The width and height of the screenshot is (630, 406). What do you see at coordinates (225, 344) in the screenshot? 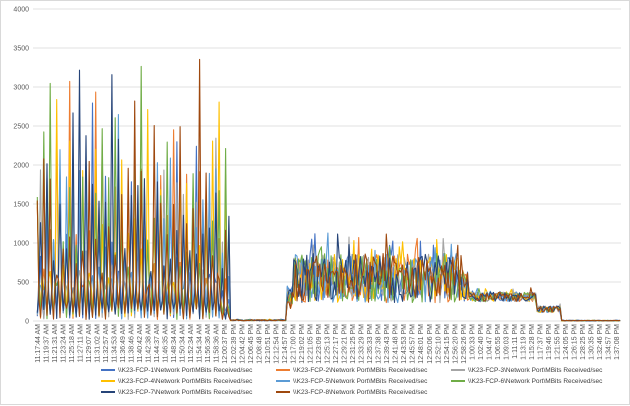
I see `x-tick-label: 12:00:37 PM` at bounding box center [225, 344].